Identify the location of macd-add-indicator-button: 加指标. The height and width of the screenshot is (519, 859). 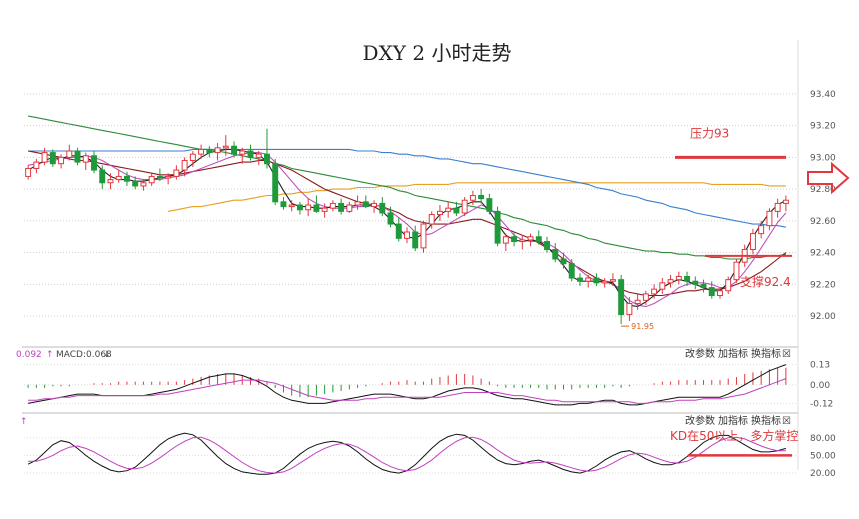
(733, 353).